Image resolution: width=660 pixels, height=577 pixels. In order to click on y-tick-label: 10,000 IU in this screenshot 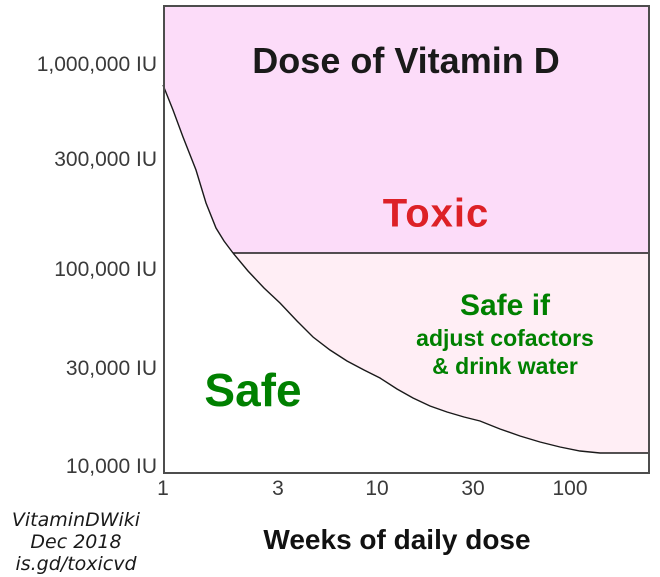, I will do `click(111, 466)`.